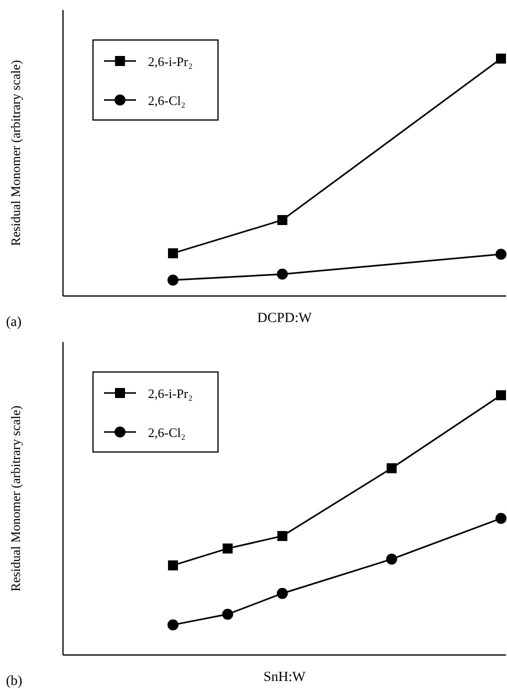 This screenshot has width=507, height=689. I want to click on text: (b), so click(14, 681).